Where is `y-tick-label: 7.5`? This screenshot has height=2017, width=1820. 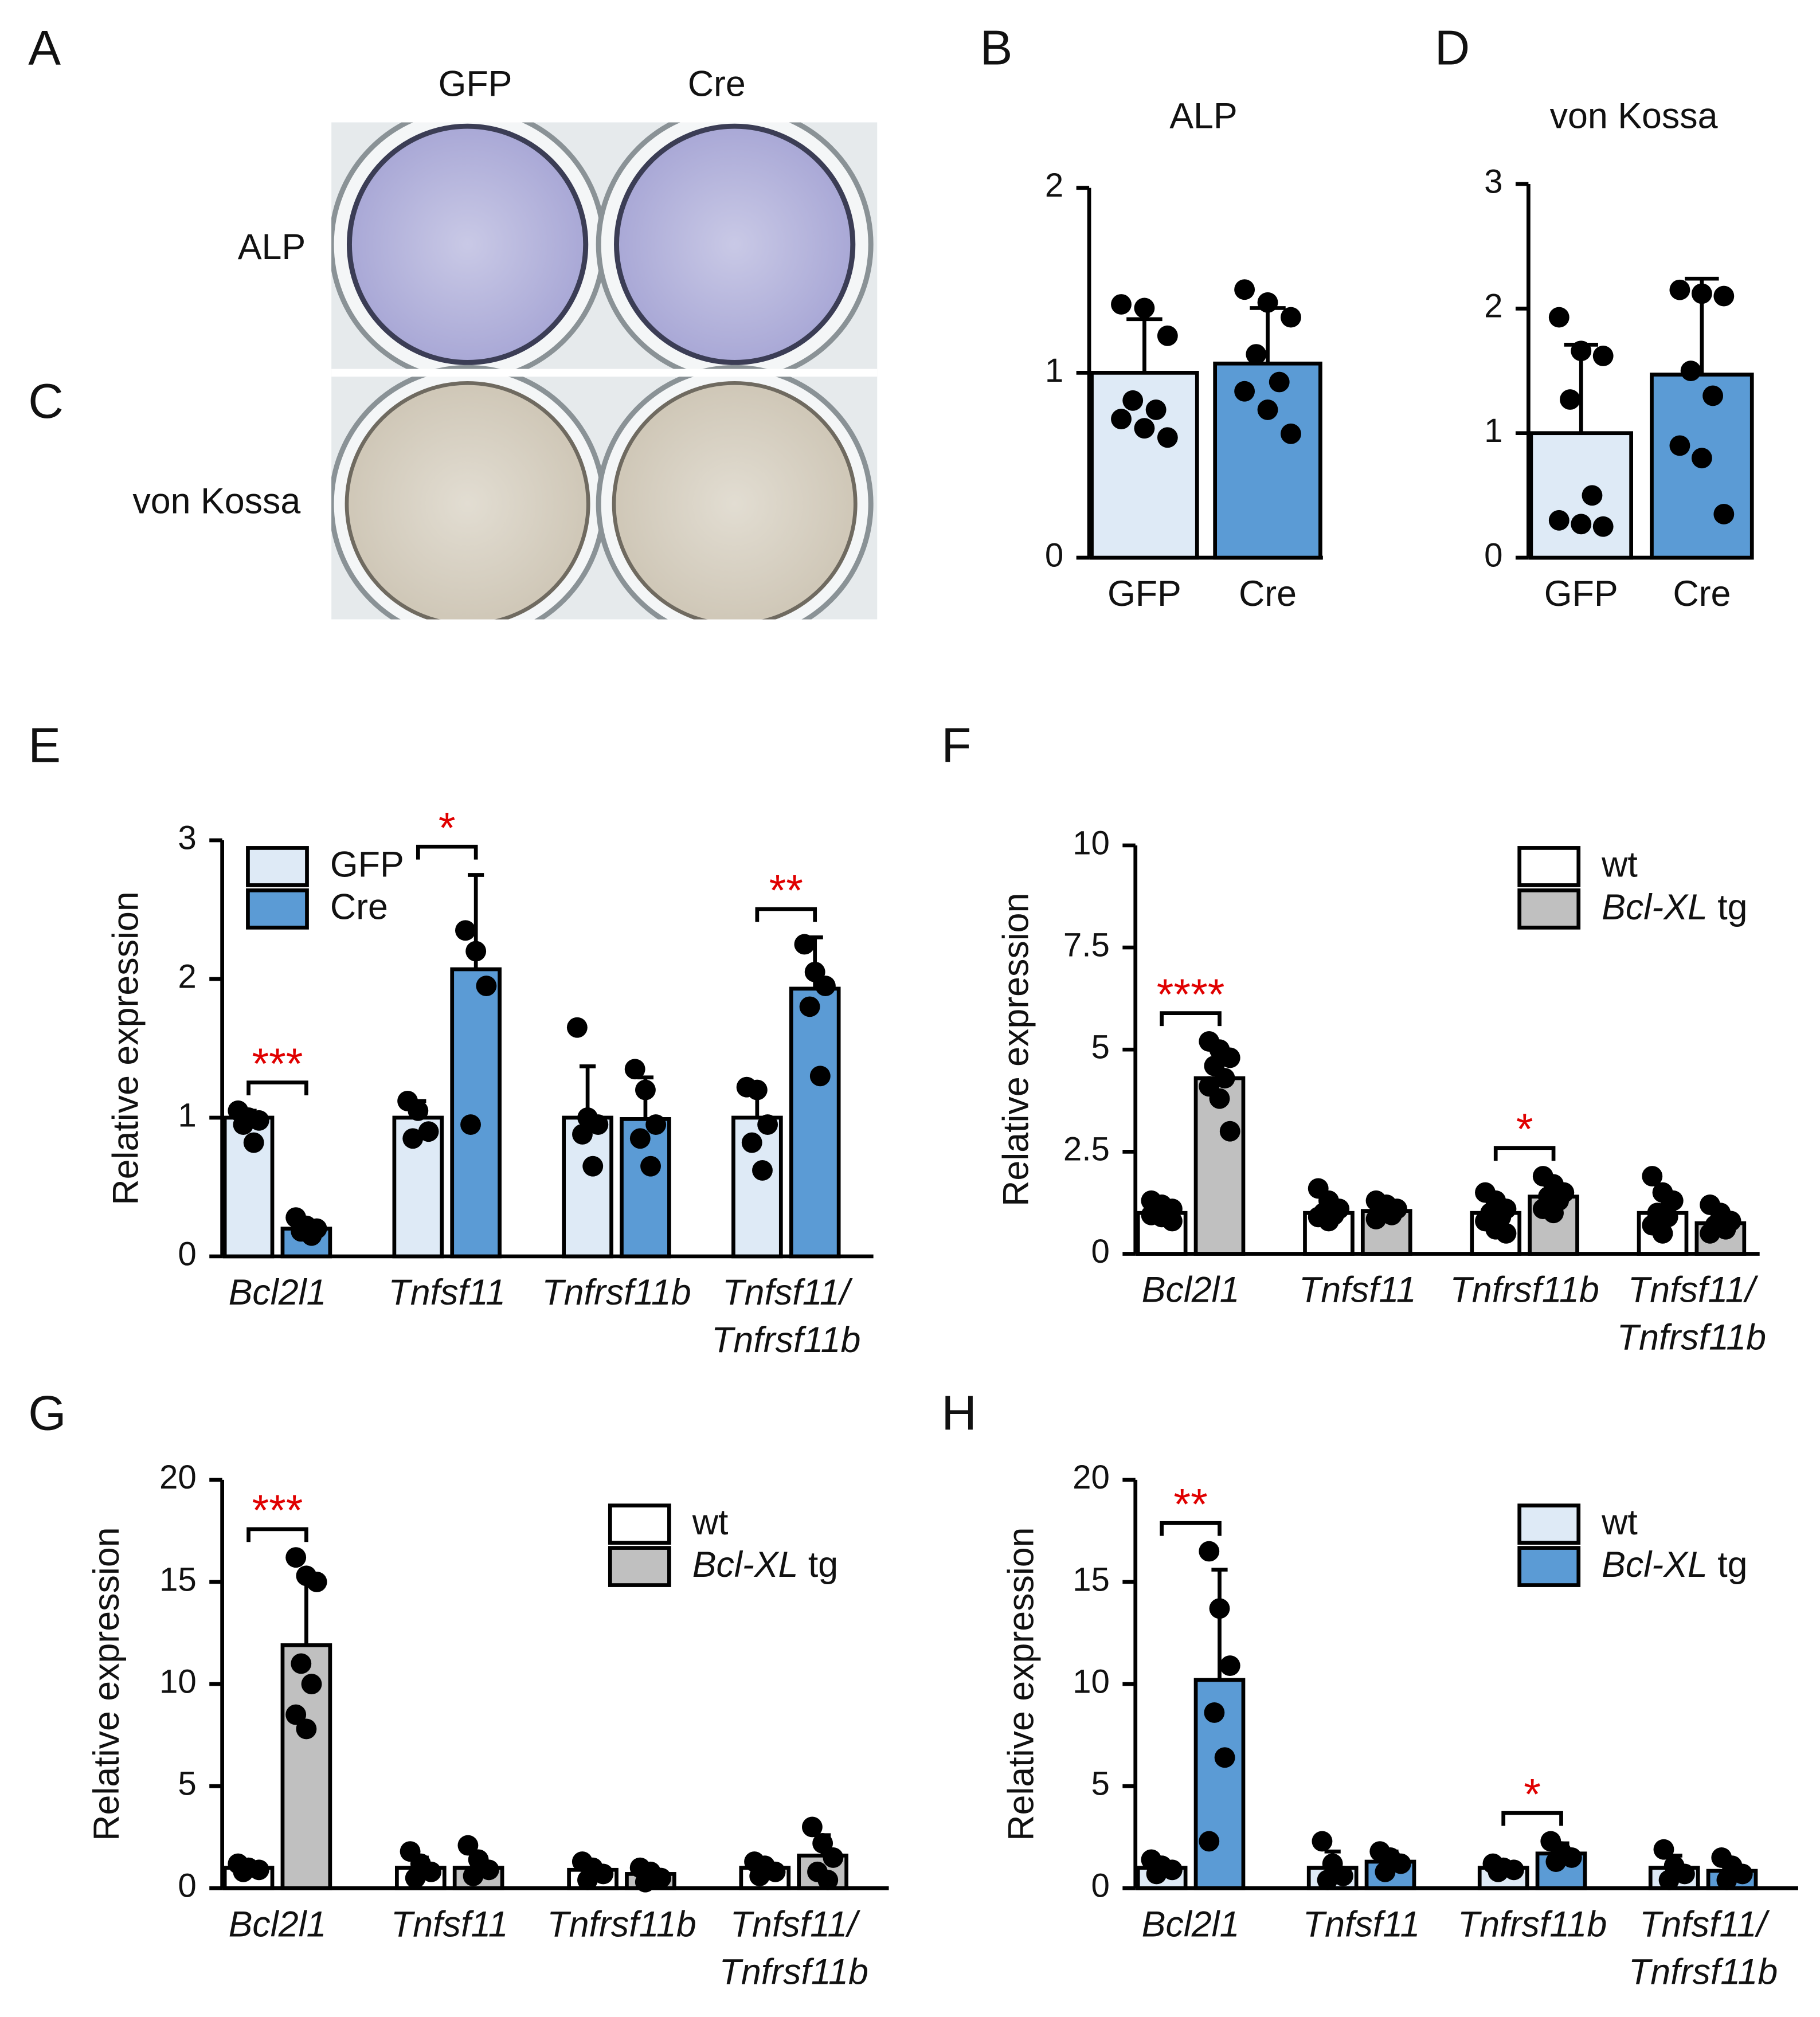 y-tick-label: 7.5 is located at coordinates (1086, 945).